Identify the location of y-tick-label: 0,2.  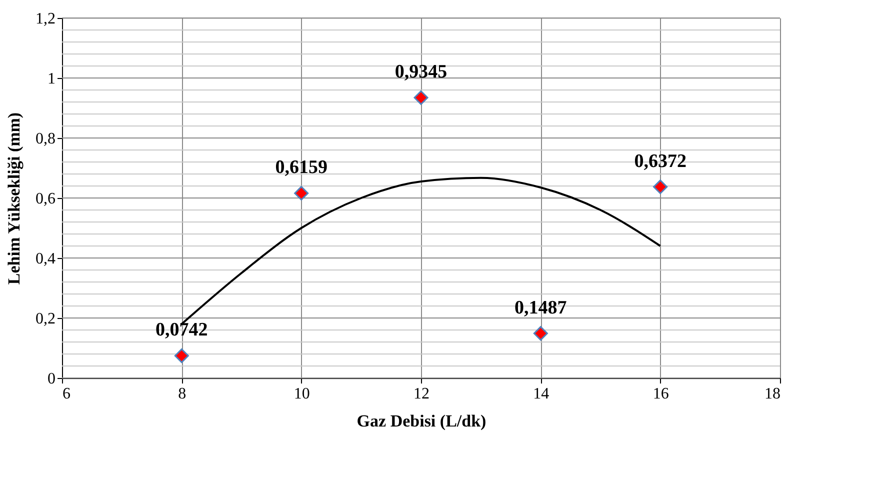
(46, 319).